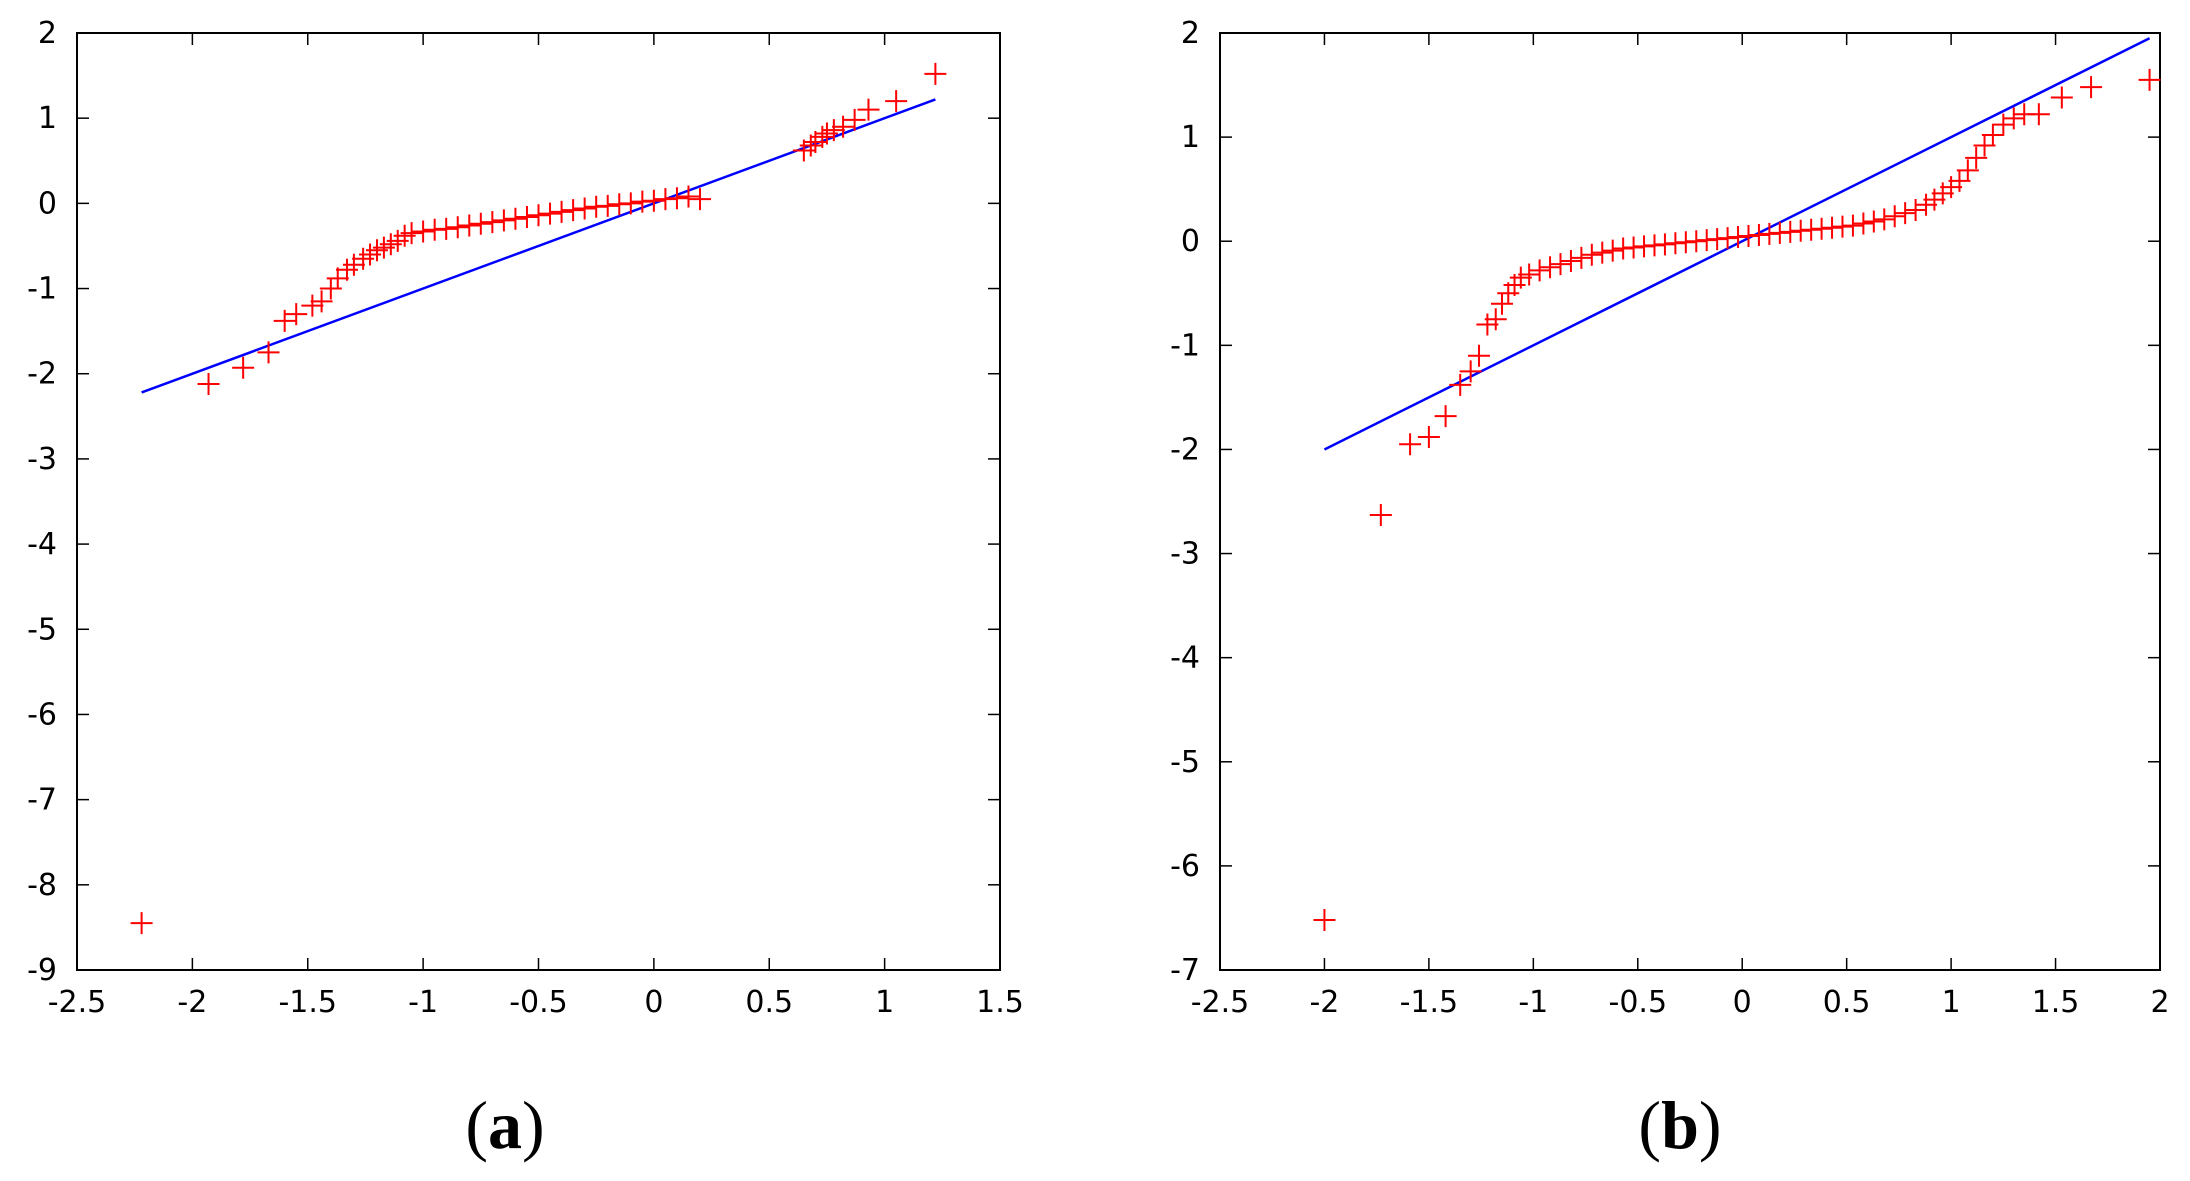 The width and height of the screenshot is (2190, 1181). Describe the element at coordinates (1533, 1002) in the screenshot. I see `x-tick-label: -1` at that location.